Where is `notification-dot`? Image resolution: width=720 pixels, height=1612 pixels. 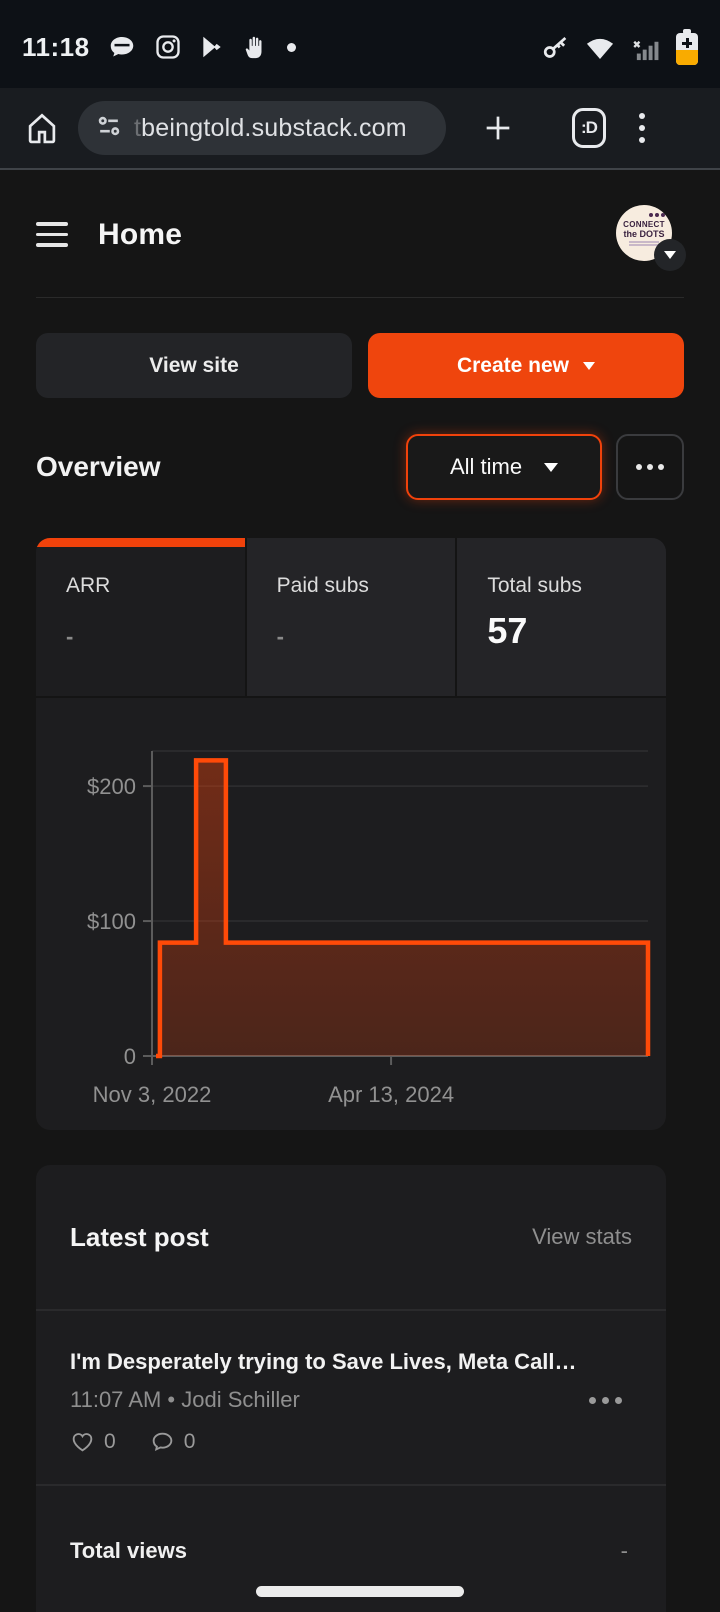 notification-dot is located at coordinates (291, 47).